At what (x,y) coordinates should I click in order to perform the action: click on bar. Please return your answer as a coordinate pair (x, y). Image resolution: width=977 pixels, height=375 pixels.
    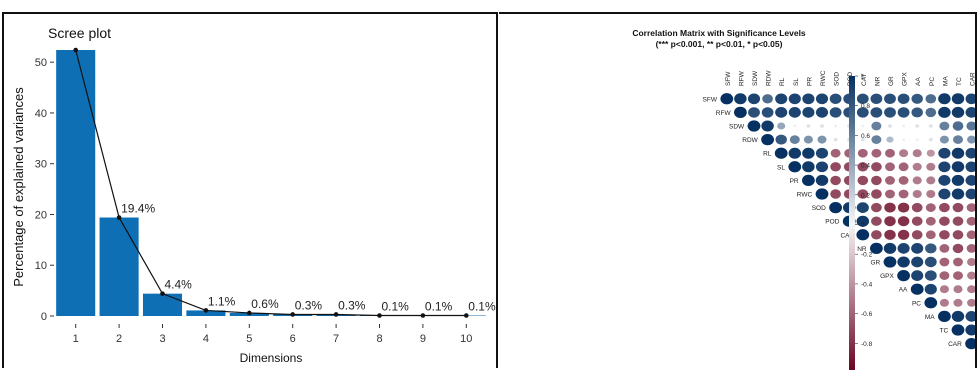
    Looking at the image, I should click on (119, 266).